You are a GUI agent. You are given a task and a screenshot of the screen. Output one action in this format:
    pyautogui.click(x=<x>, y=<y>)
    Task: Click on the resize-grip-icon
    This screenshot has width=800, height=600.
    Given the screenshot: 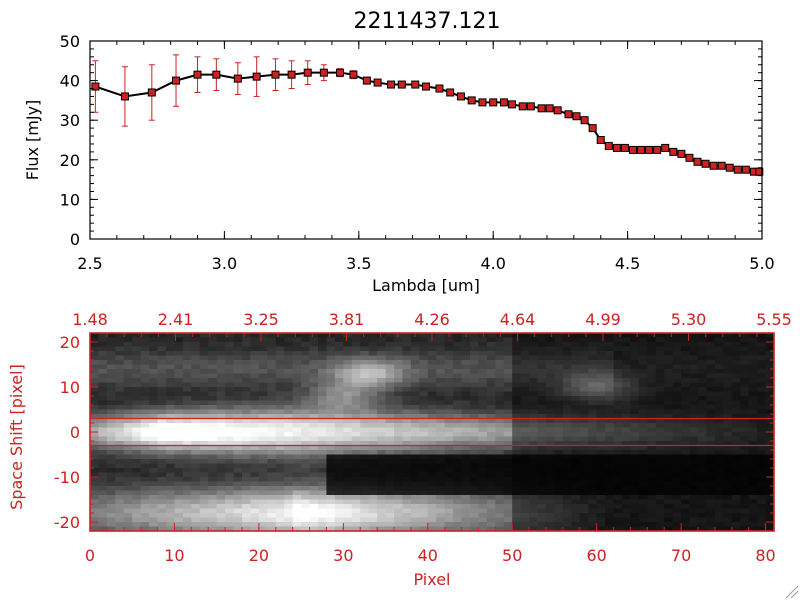 What is the action you would take?
    pyautogui.click(x=792, y=592)
    